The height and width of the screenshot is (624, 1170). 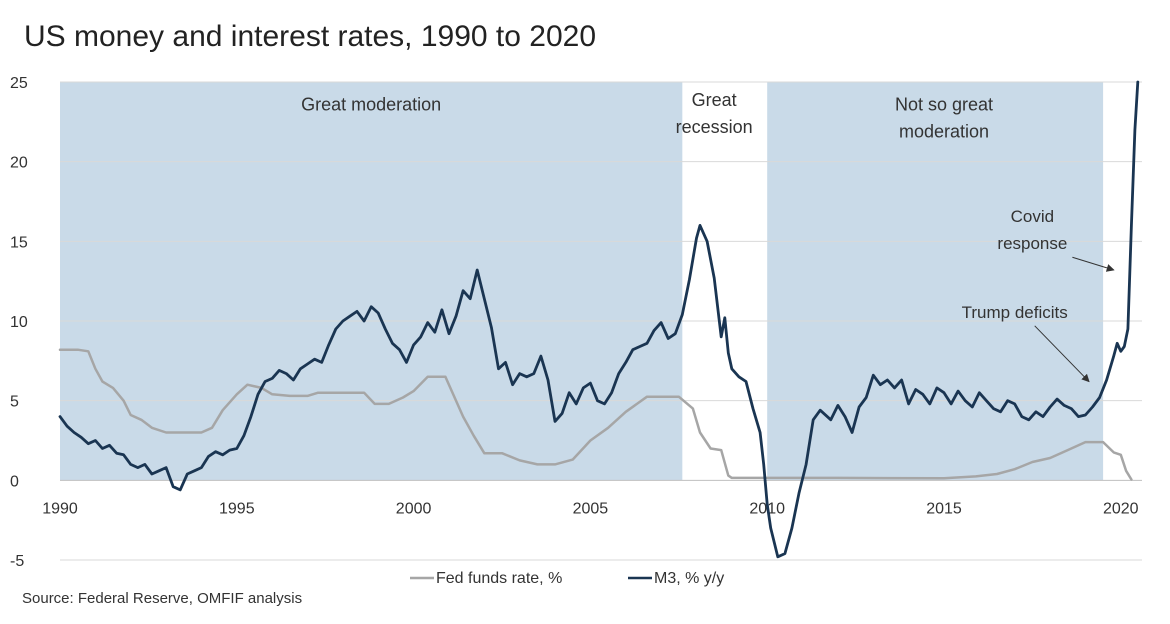 What do you see at coordinates (714, 113) in the screenshot?
I see `region-label-1: Great recession` at bounding box center [714, 113].